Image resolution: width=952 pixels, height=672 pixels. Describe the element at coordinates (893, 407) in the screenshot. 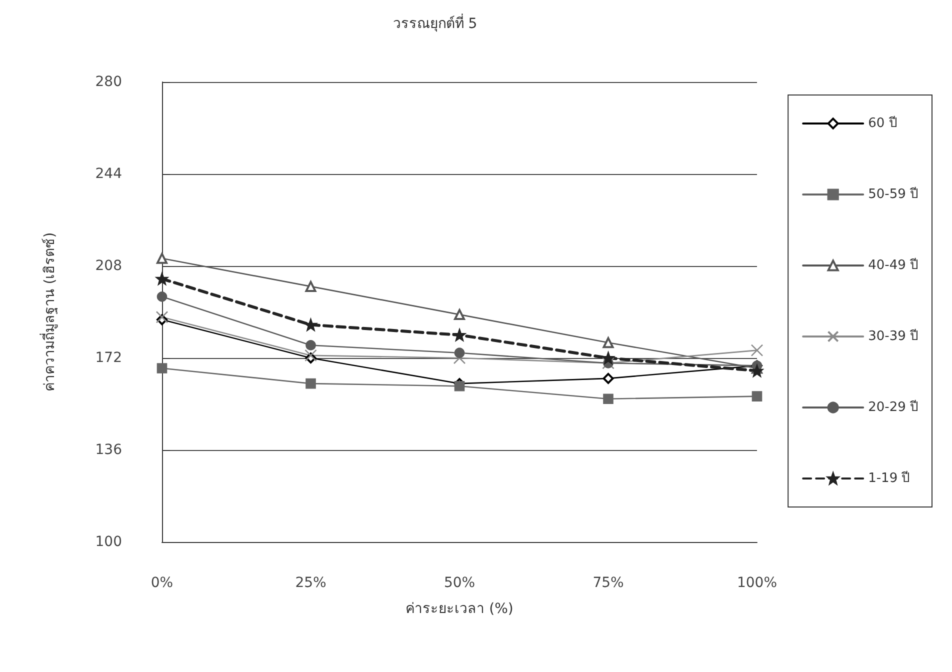

I see `legend-label: 20-29 ปี` at that location.